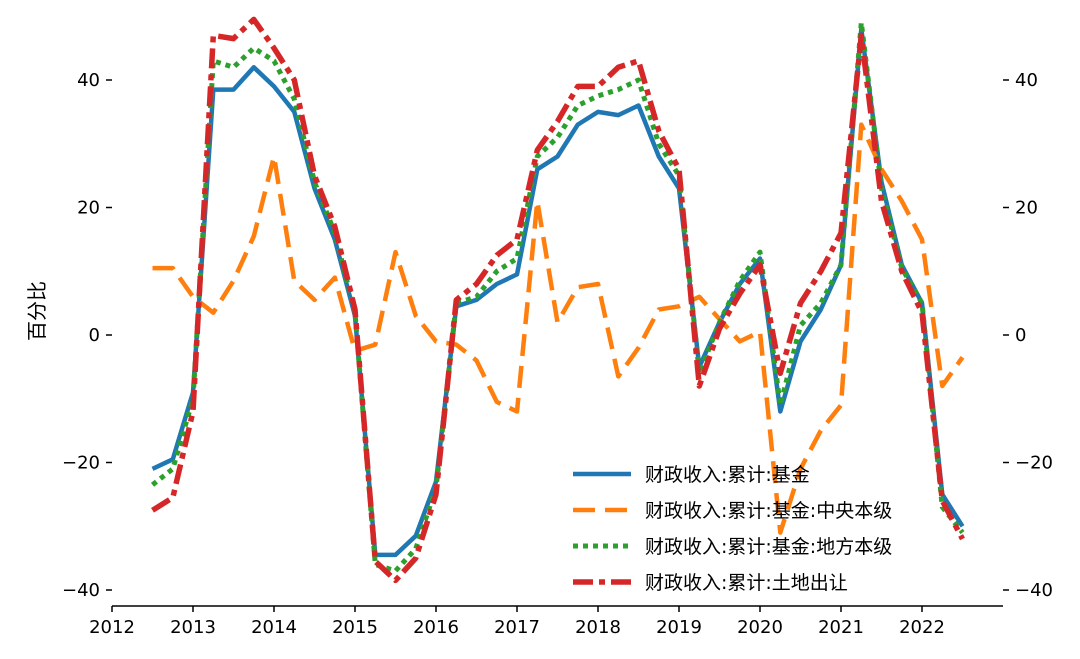 This screenshot has height=659, width=1080. What do you see at coordinates (1026, 80) in the screenshot?
I see `y-tick-label-right: 40` at bounding box center [1026, 80].